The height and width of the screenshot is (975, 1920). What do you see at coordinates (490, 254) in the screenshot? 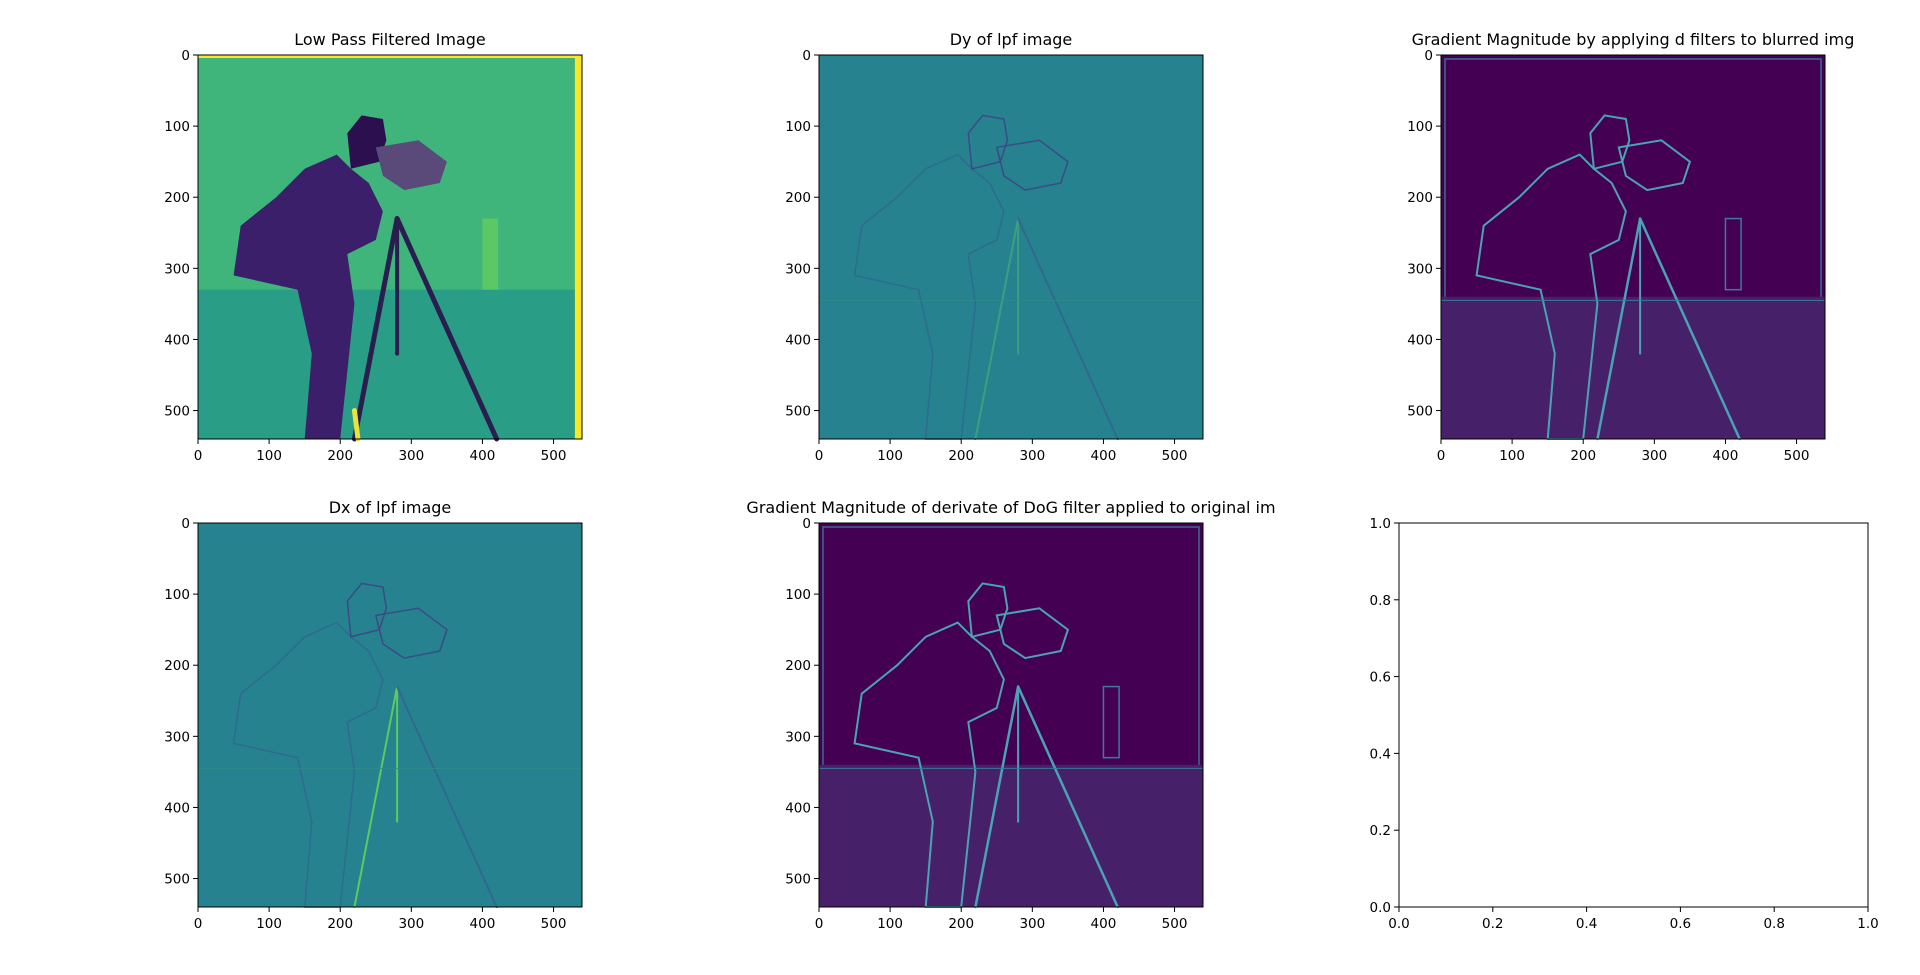
I see `tower-shape` at bounding box center [490, 254].